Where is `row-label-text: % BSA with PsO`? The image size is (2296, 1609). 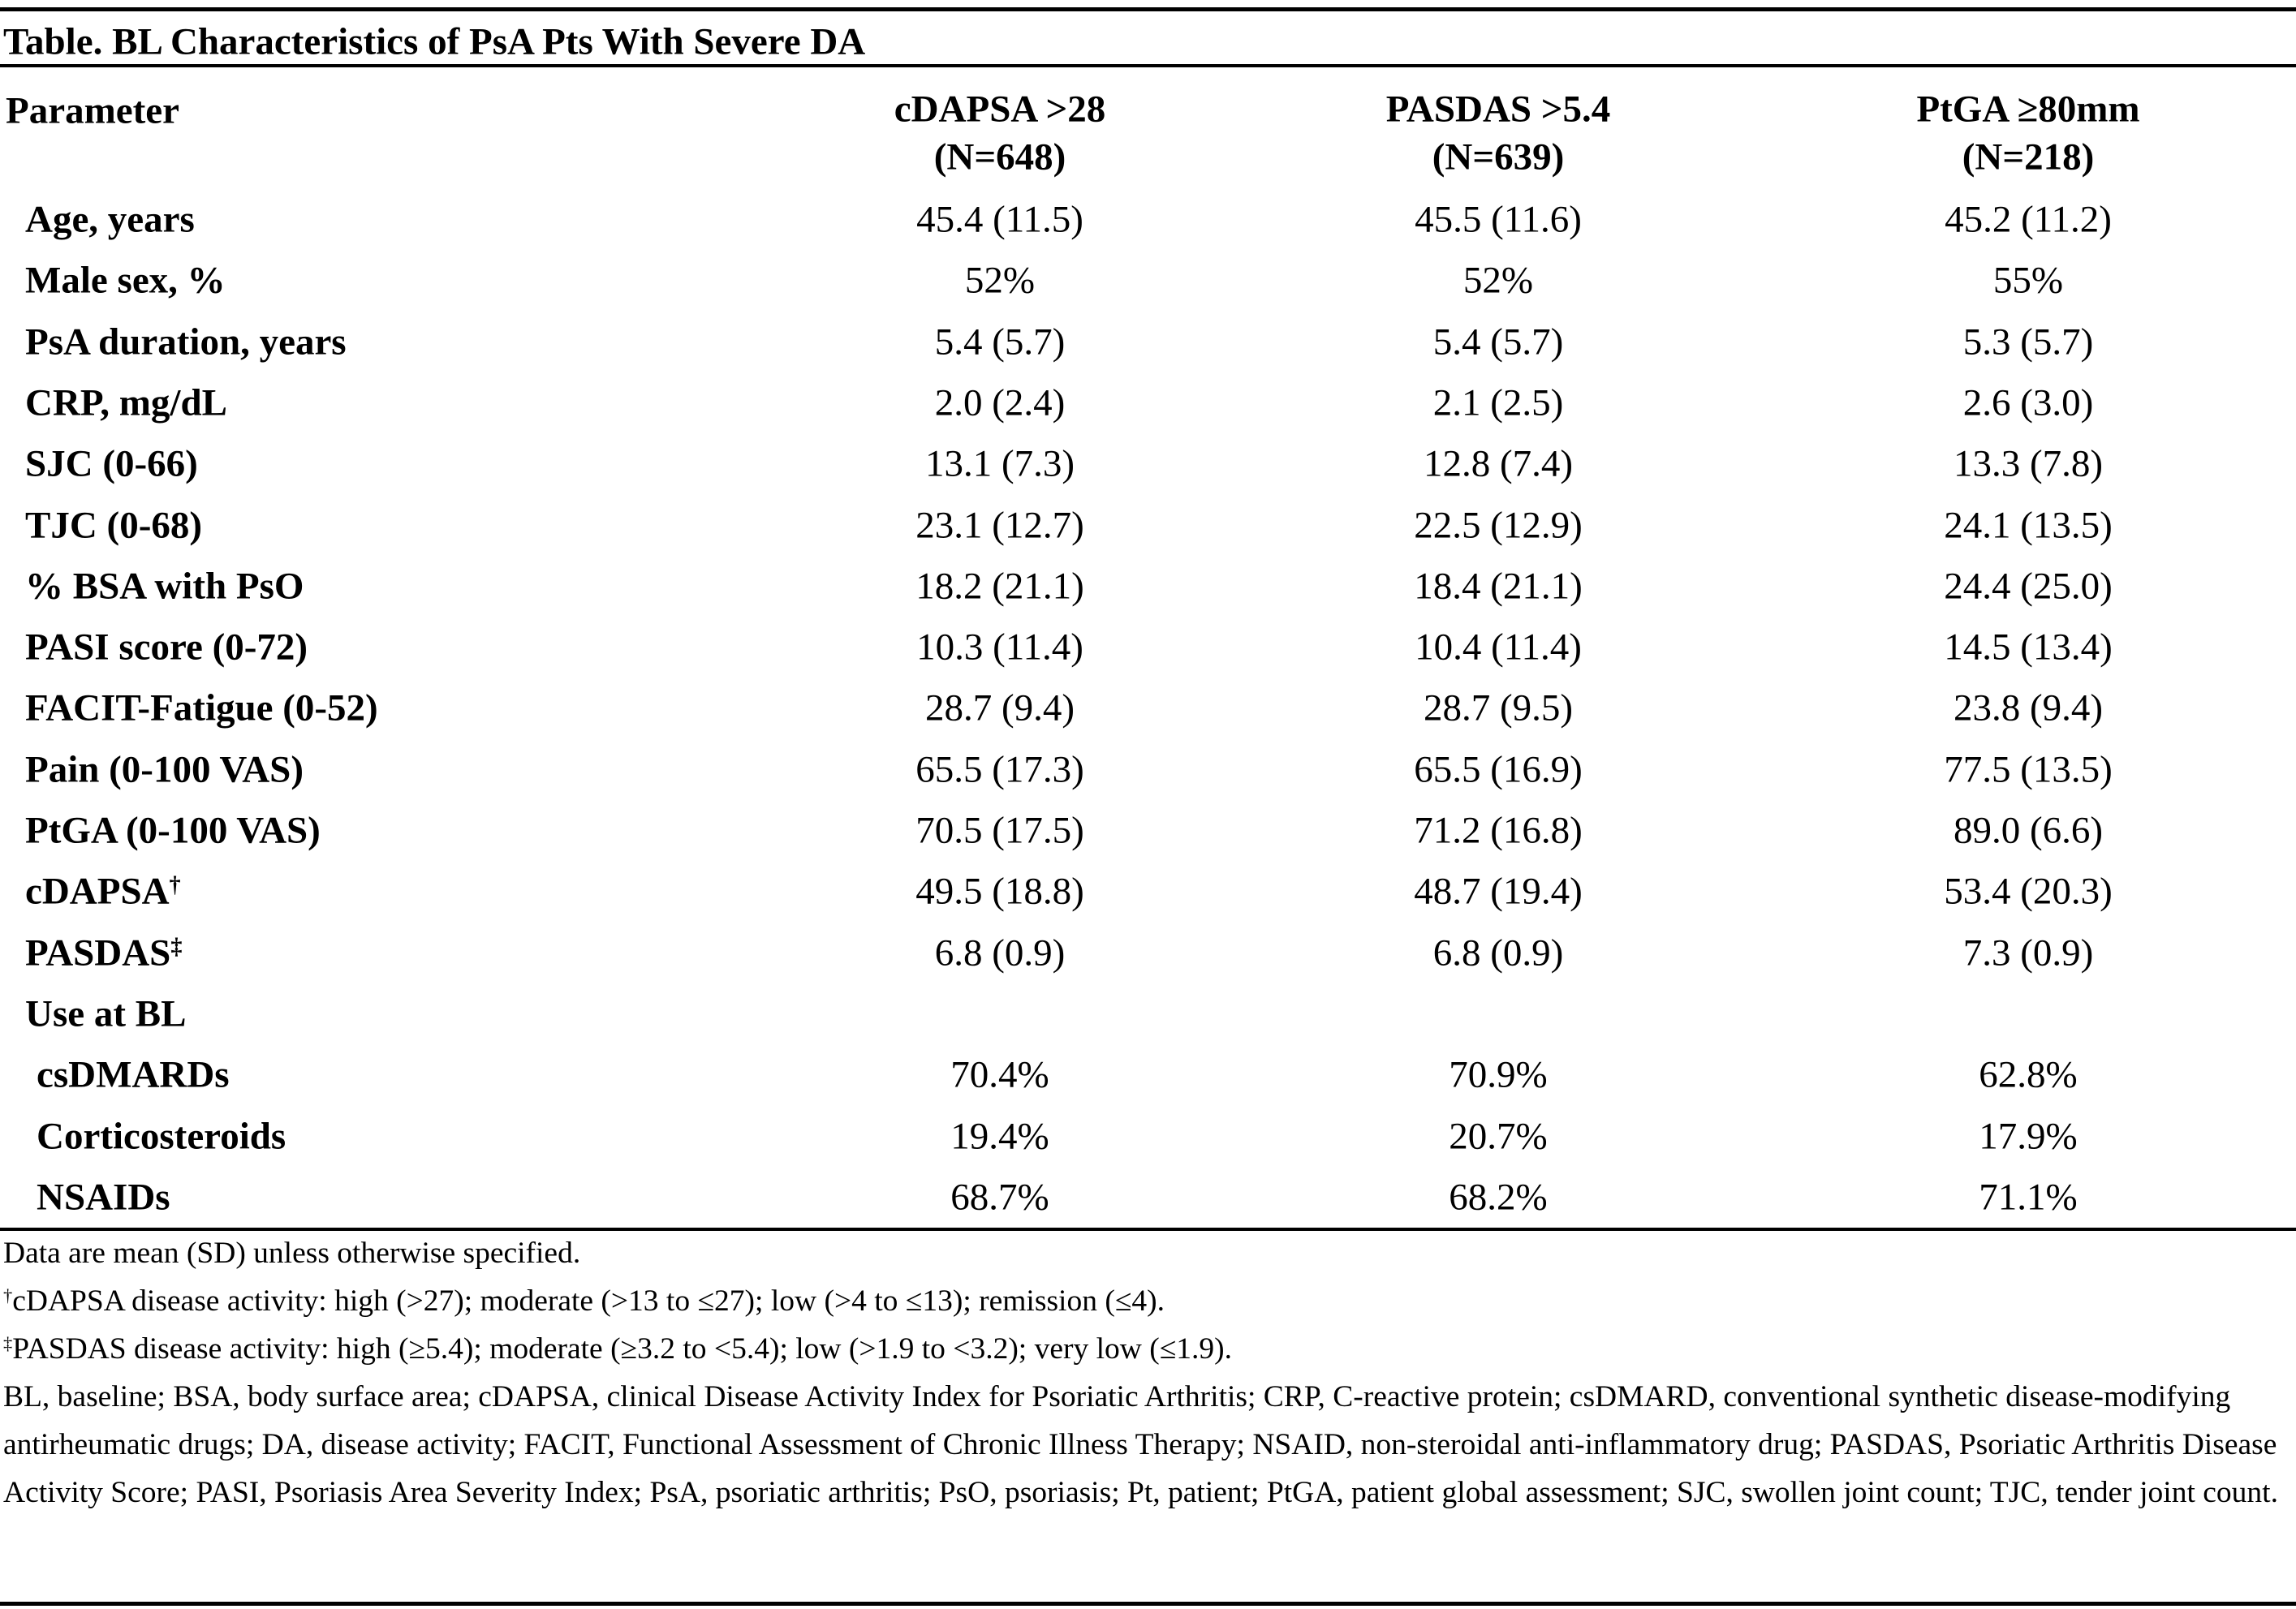
row-label-text: % BSA with PsO is located at coordinates (164, 586).